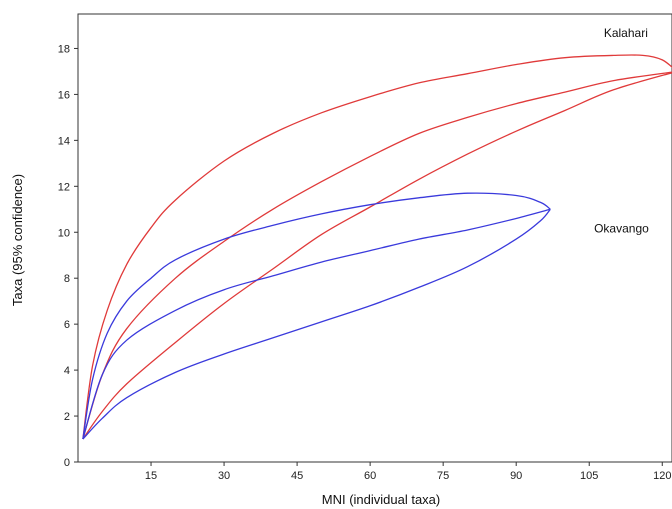  What do you see at coordinates (67, 279) in the screenshot?
I see `y-tick-label: 8` at bounding box center [67, 279].